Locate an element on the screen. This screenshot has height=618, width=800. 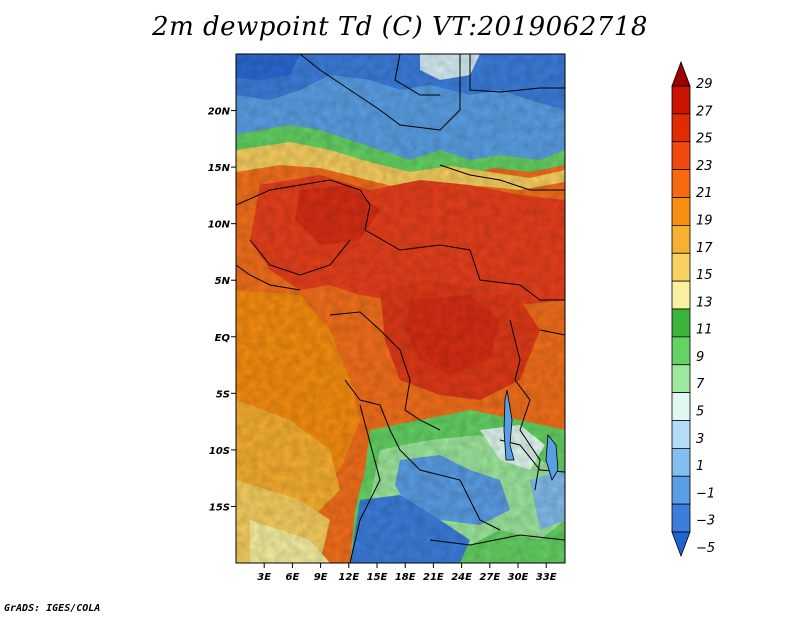
longitude-axis: 3E 6E 9E 12E 15E 18E 21E 24E 27E 30E 33E is located at coordinates (407, 573).